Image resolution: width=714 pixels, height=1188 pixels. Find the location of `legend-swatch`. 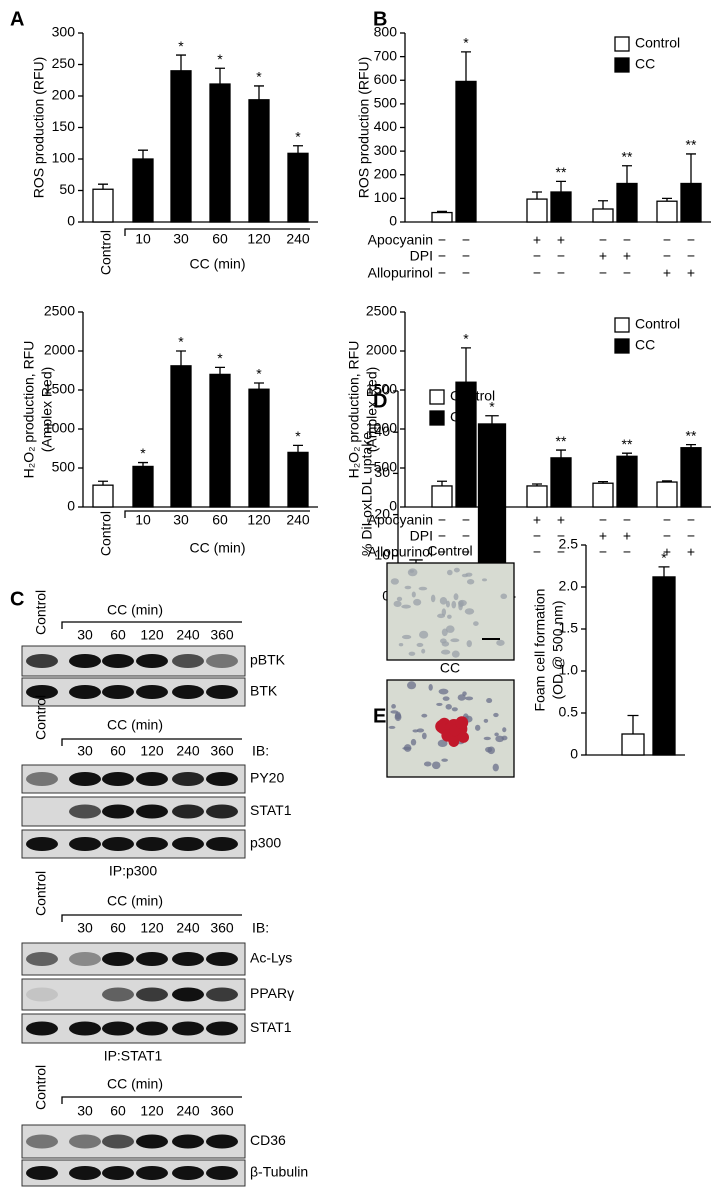

legend-swatch is located at coordinates (437, 418).